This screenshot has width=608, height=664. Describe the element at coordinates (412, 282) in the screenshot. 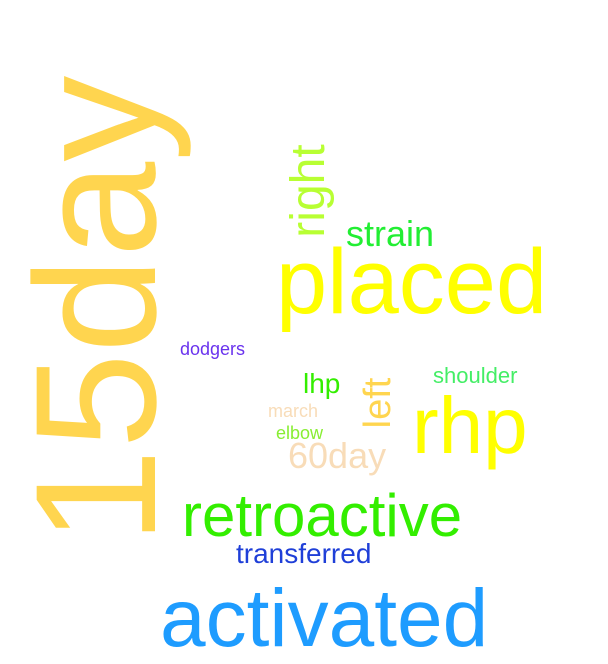

I see `word-placed: placed` at that location.